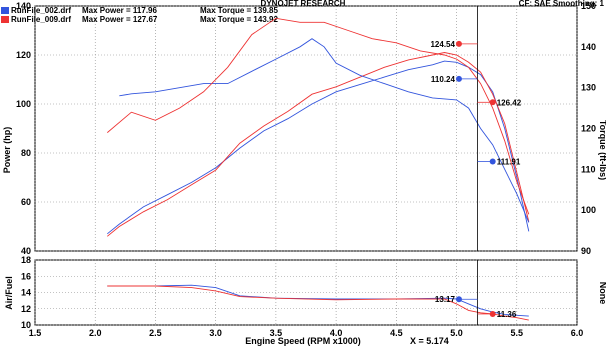  What do you see at coordinates (443, 79) in the screenshot?
I see `value-marker-label: 110.24` at bounding box center [443, 79].